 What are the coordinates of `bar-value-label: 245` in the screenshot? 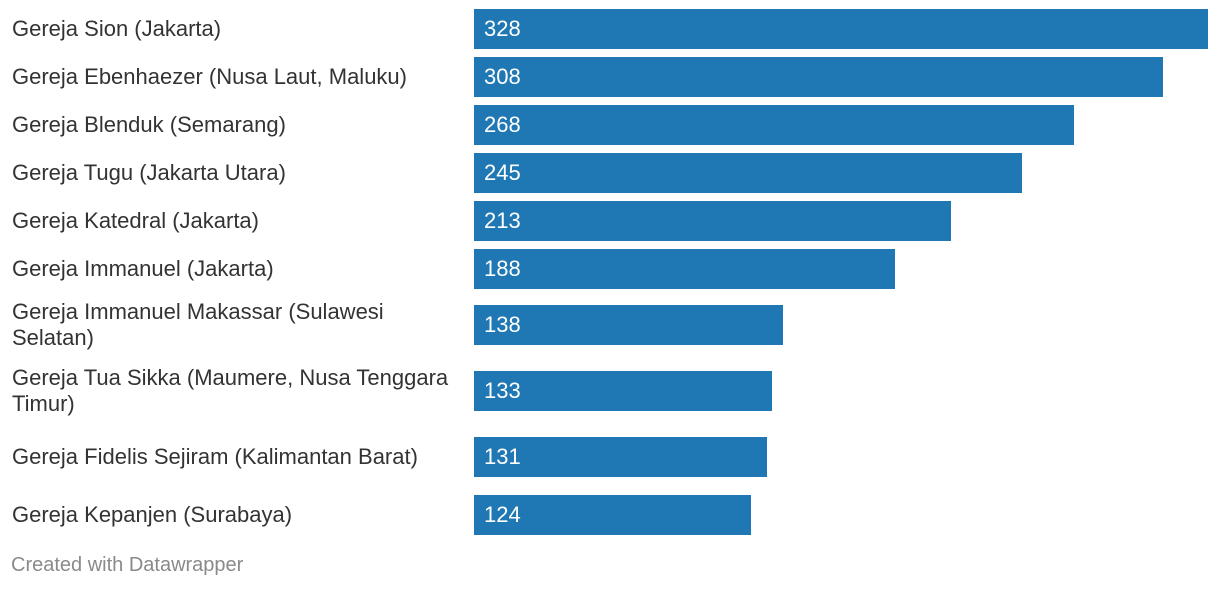 It's located at (502, 172).